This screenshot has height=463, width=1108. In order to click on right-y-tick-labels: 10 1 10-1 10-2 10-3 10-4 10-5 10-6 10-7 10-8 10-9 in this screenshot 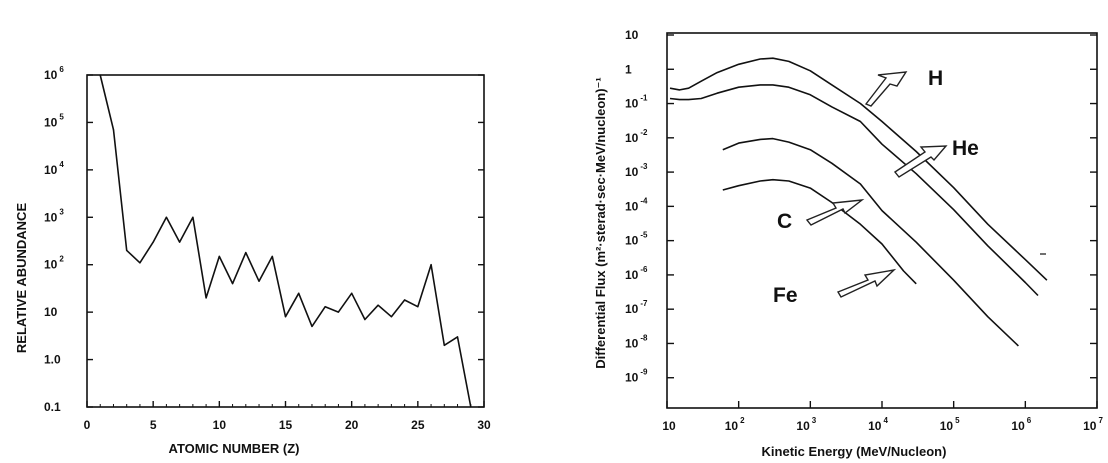, I will do `click(636, 206)`.